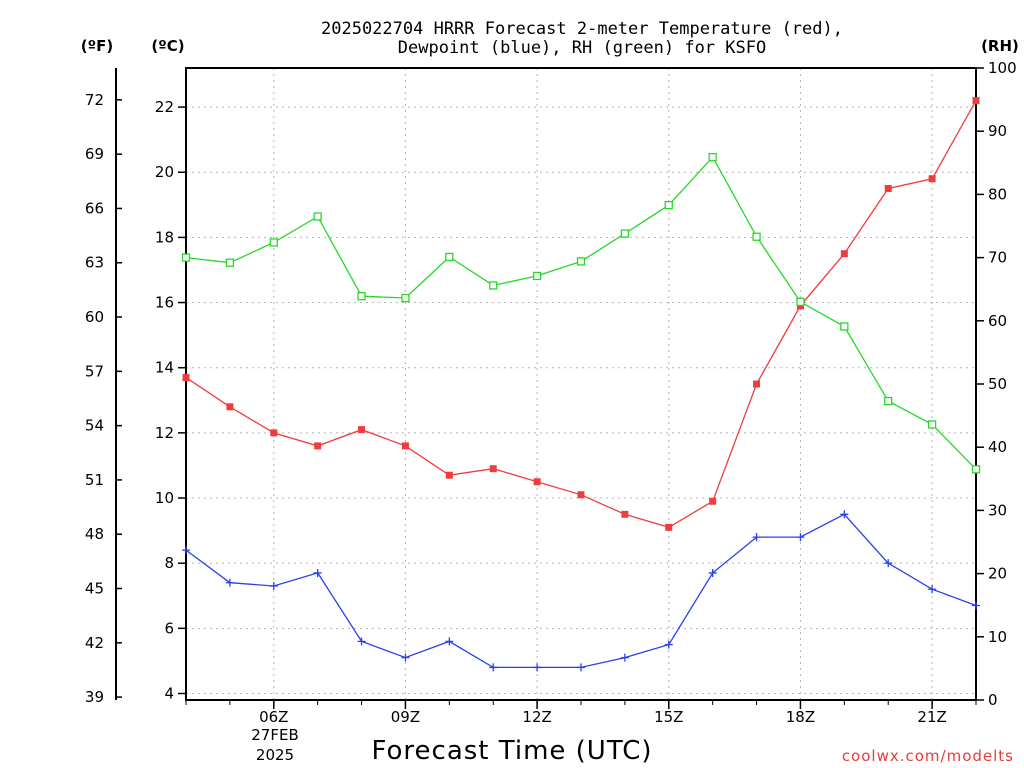 This screenshot has height=768, width=1024. Describe the element at coordinates (997, 510) in the screenshot. I see `rh-tick-label: 30` at that location.